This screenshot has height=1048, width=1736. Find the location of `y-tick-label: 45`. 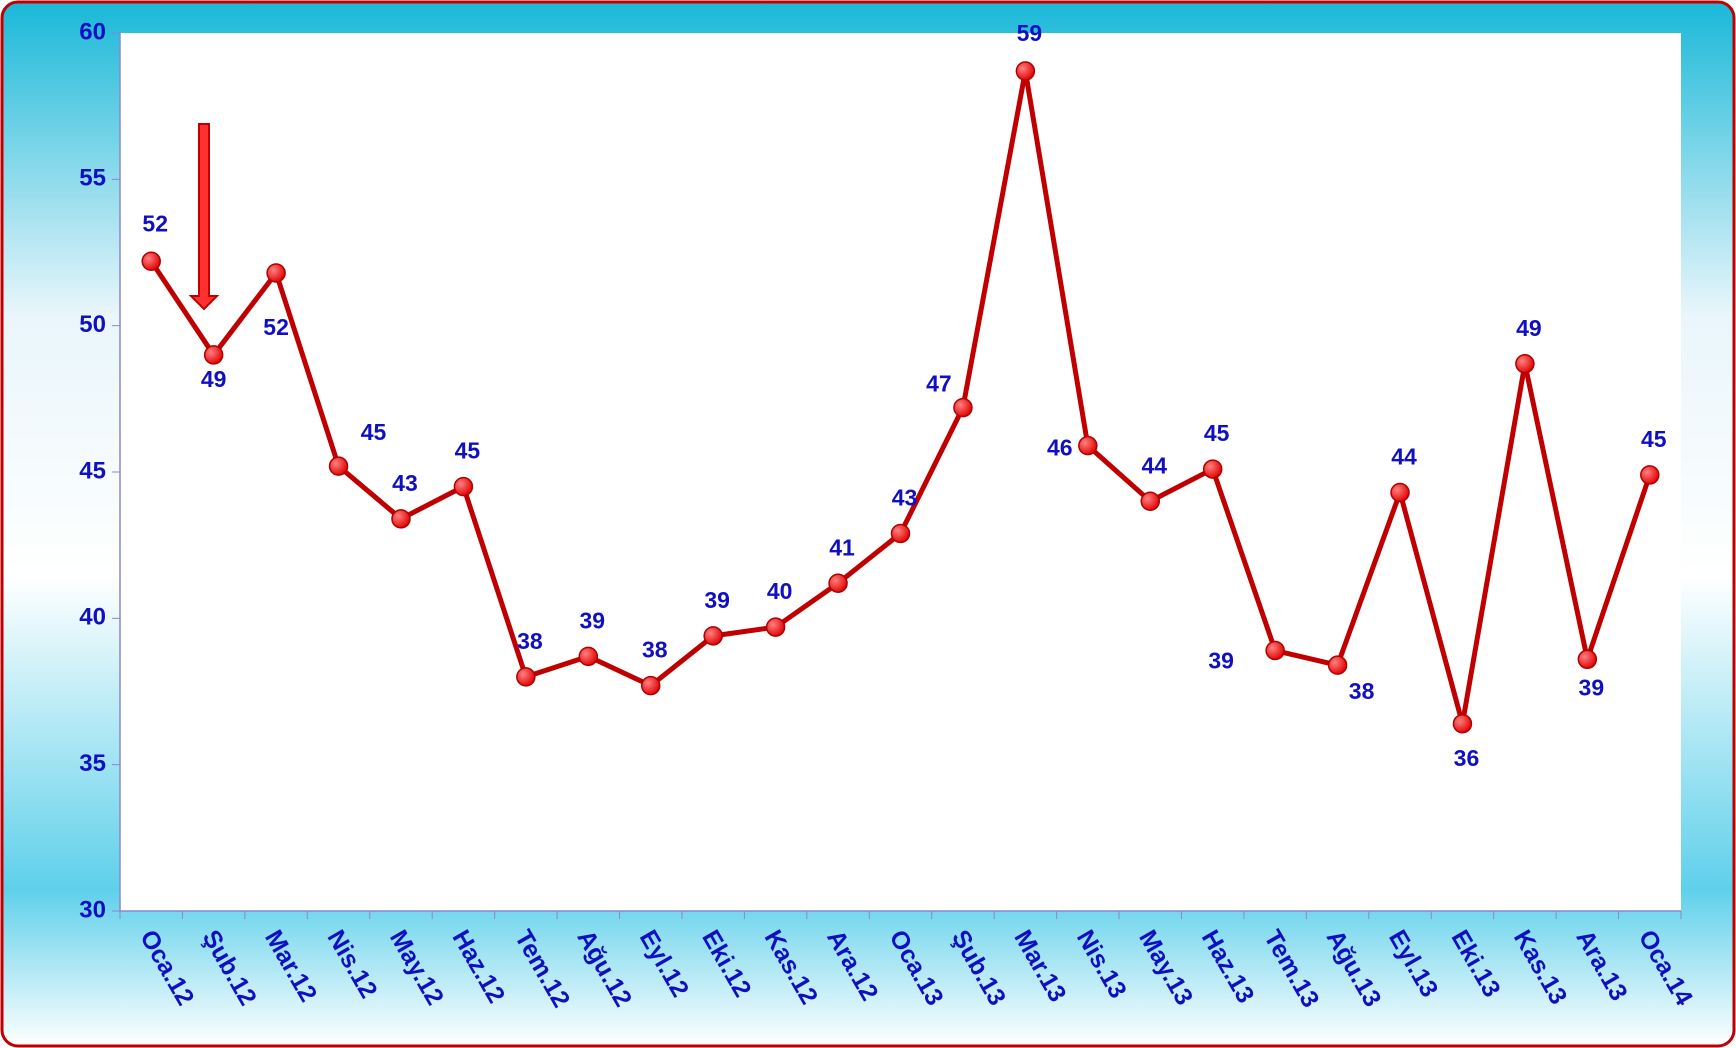

y-tick-label: 45 is located at coordinates (92, 470).